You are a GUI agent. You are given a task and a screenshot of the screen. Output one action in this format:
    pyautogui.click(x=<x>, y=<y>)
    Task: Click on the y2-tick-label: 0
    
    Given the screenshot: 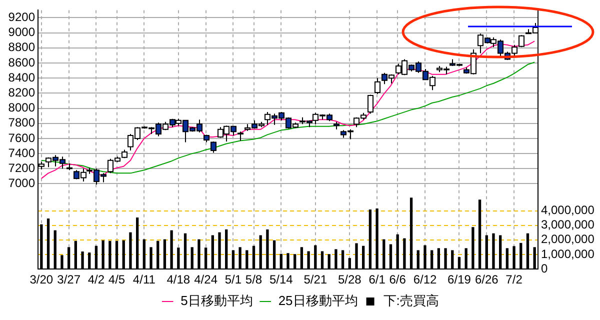 What is the action you would take?
    pyautogui.click(x=544, y=268)
    